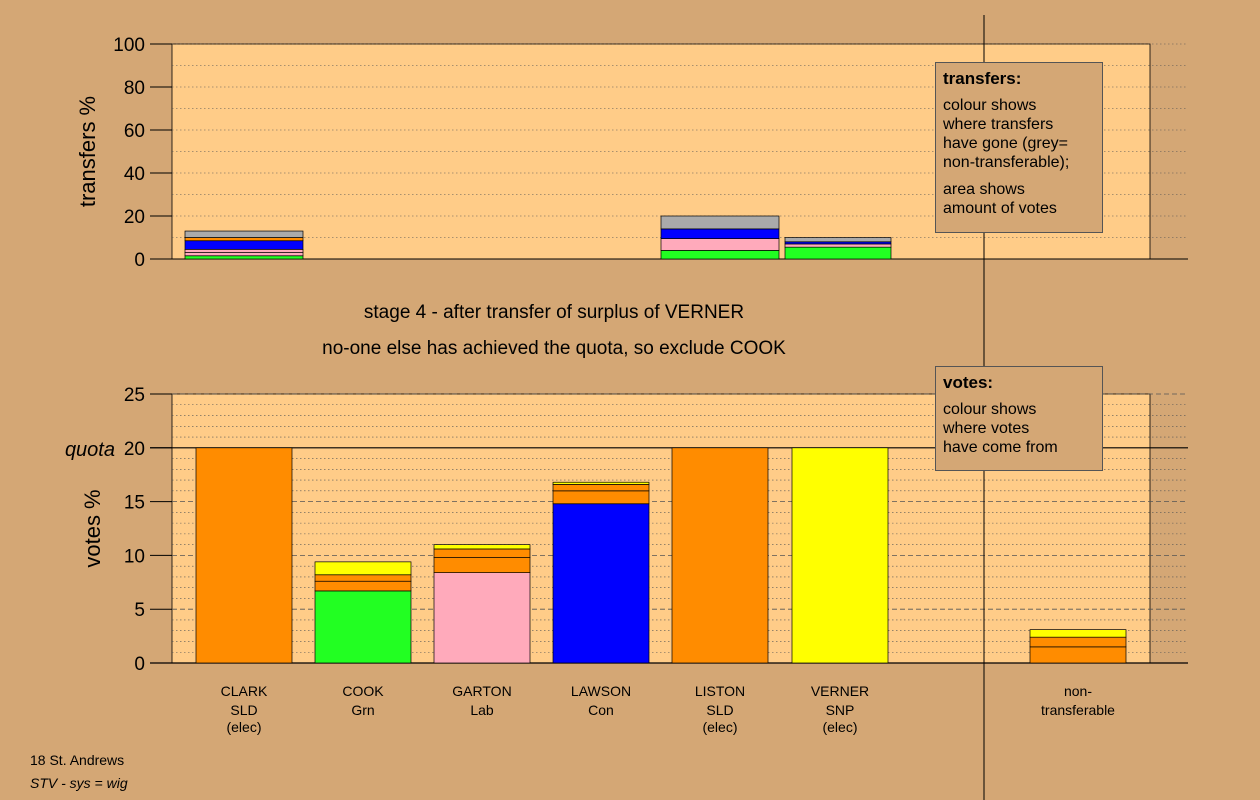  What do you see at coordinates (92, 528) in the screenshot?
I see `votes-y-axis-label: votes %` at bounding box center [92, 528].